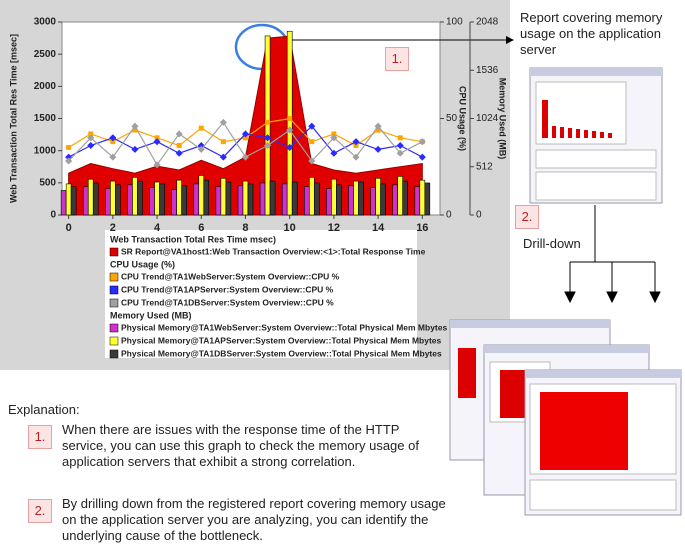  What do you see at coordinates (487, 22) in the screenshot?
I see `y3-tick-label: 2048` at bounding box center [487, 22].